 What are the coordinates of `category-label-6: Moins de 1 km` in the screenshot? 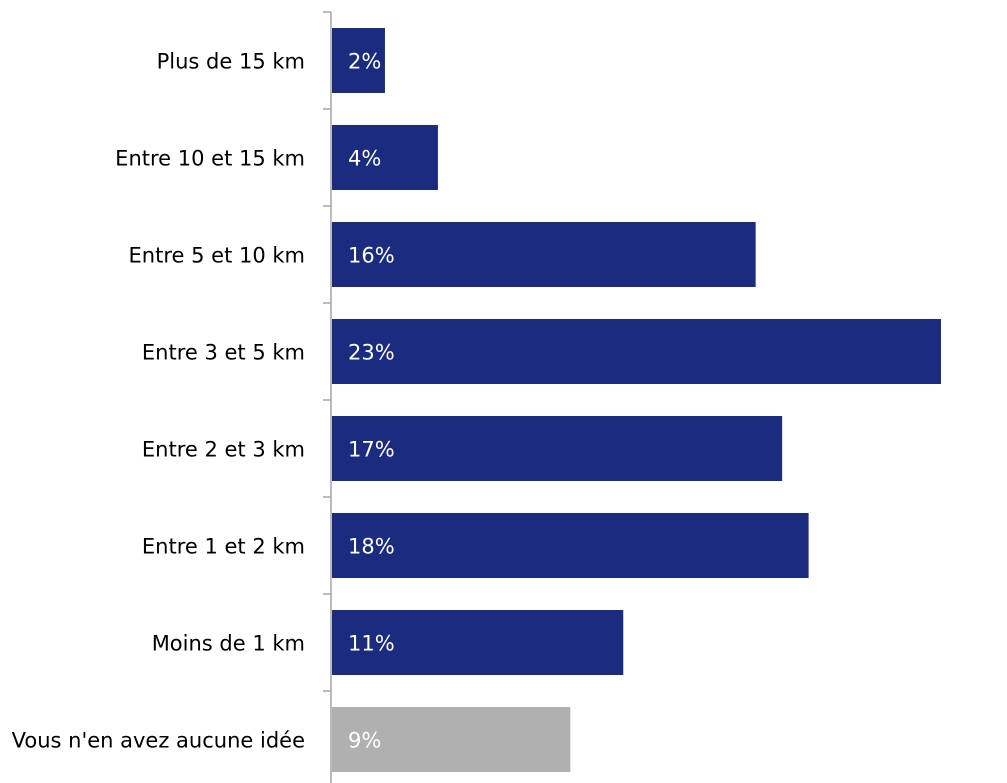 It's located at (228, 644).